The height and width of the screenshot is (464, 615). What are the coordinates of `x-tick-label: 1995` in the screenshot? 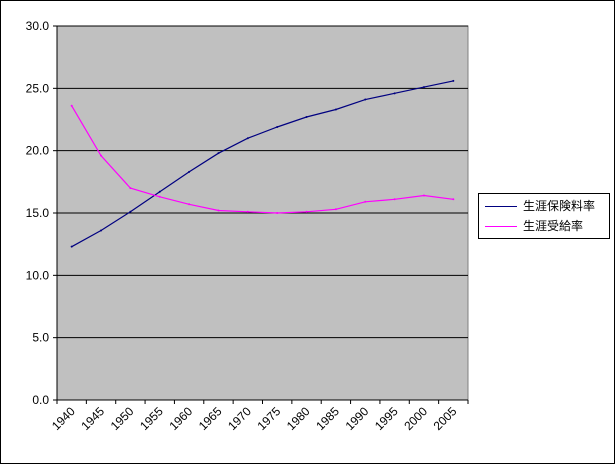 It's located at (386, 418).